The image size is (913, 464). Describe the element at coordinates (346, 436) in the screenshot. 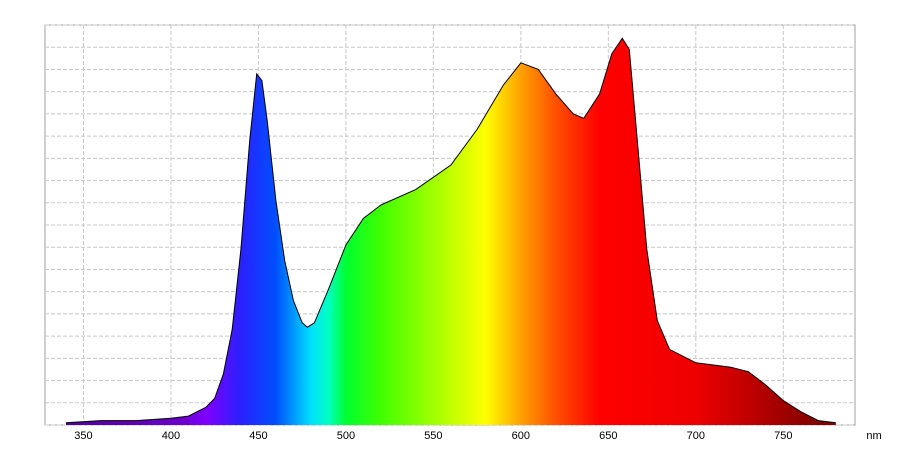

I see `x-tick-label: 500` at that location.